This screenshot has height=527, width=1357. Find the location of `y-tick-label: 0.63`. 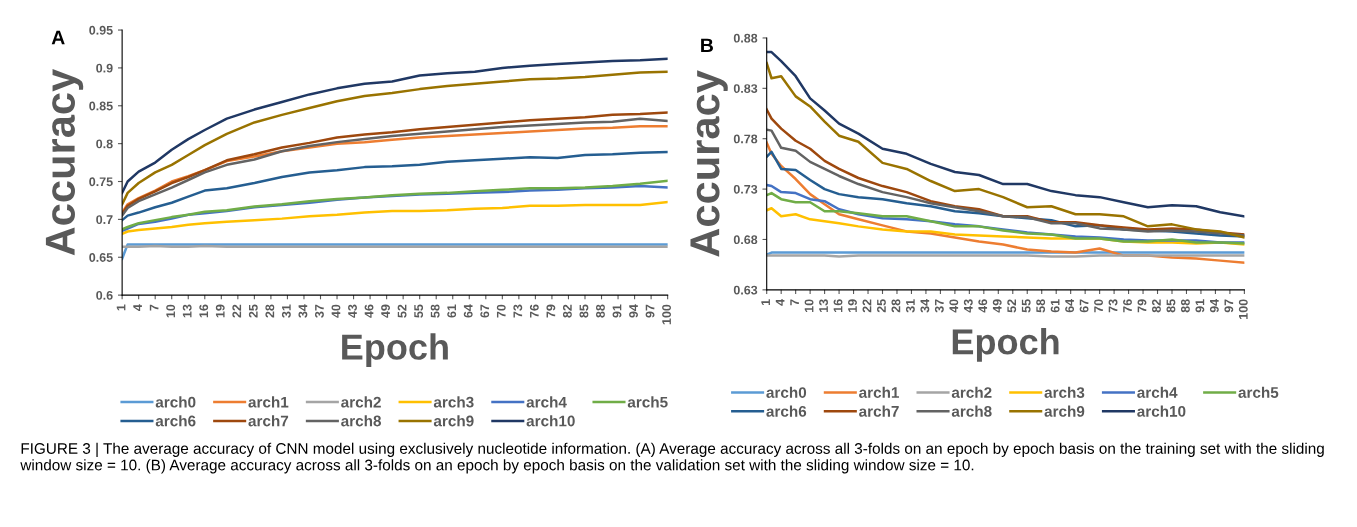

y-tick-label: 0.63 is located at coordinates (745, 290).